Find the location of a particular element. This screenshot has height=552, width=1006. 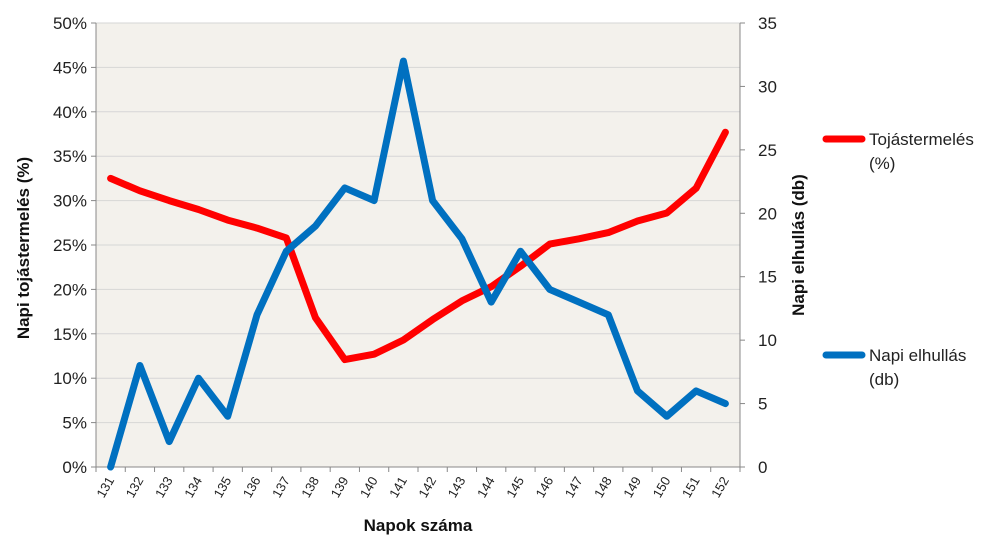

left-axis-ticks: 0% 5% 10% 15% 20% 25% 30% 35% 40% 45% 50% is located at coordinates (74, 245).